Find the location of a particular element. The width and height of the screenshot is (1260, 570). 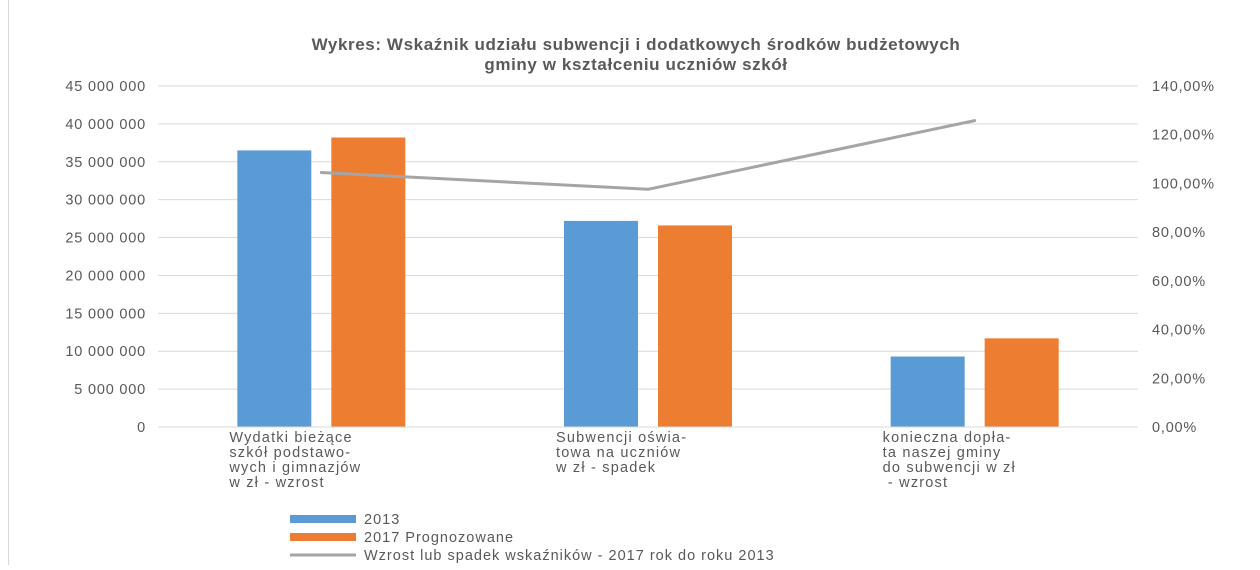

left-tick-label: 40 000 000 is located at coordinates (105, 125).